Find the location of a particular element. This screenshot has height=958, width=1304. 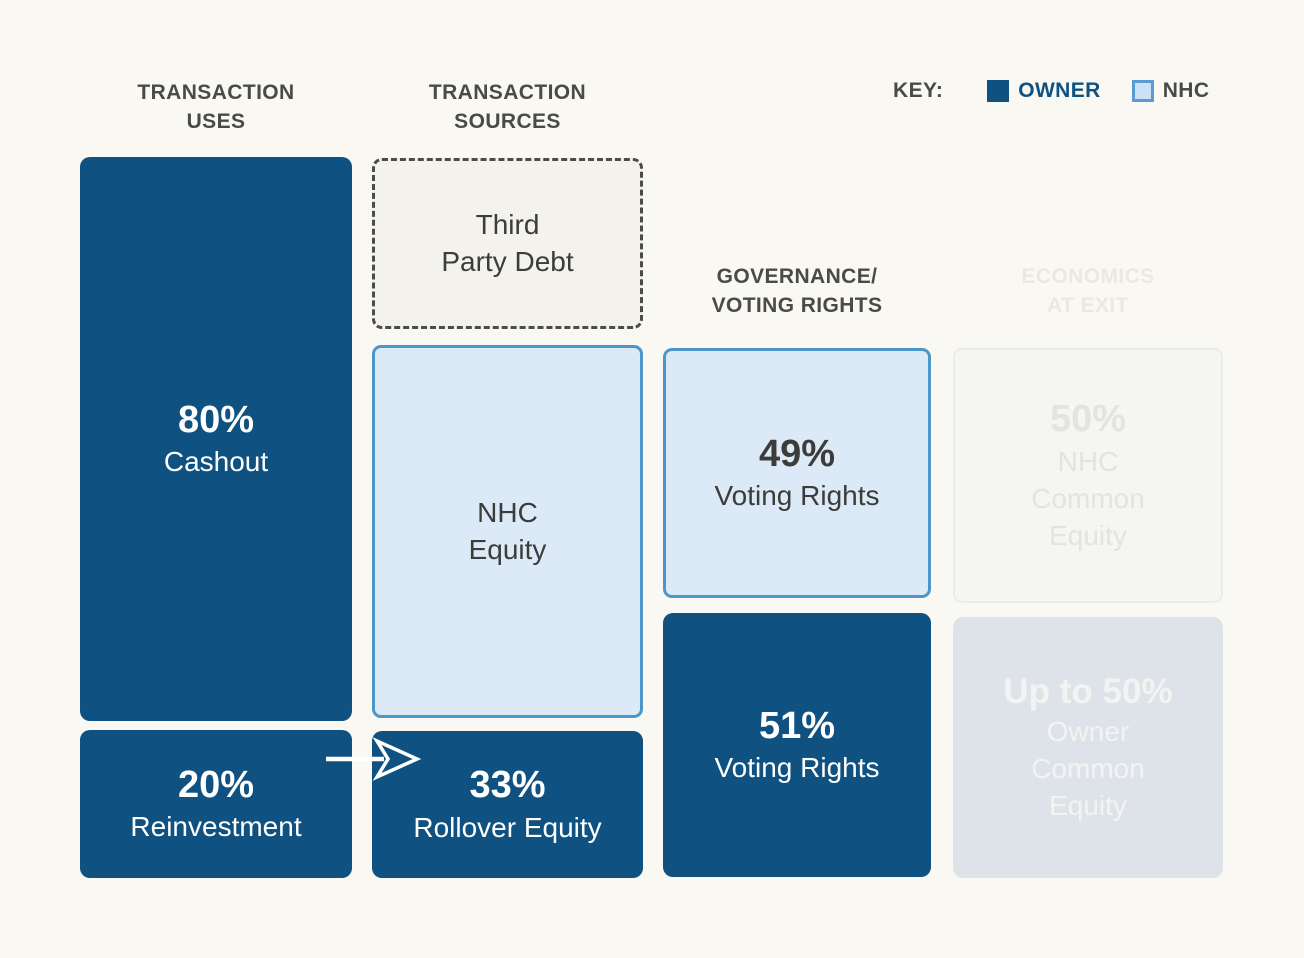

column-header-governance-voting-rights: GOVERNANCE/ VOTING RIGHTS is located at coordinates (797, 291).